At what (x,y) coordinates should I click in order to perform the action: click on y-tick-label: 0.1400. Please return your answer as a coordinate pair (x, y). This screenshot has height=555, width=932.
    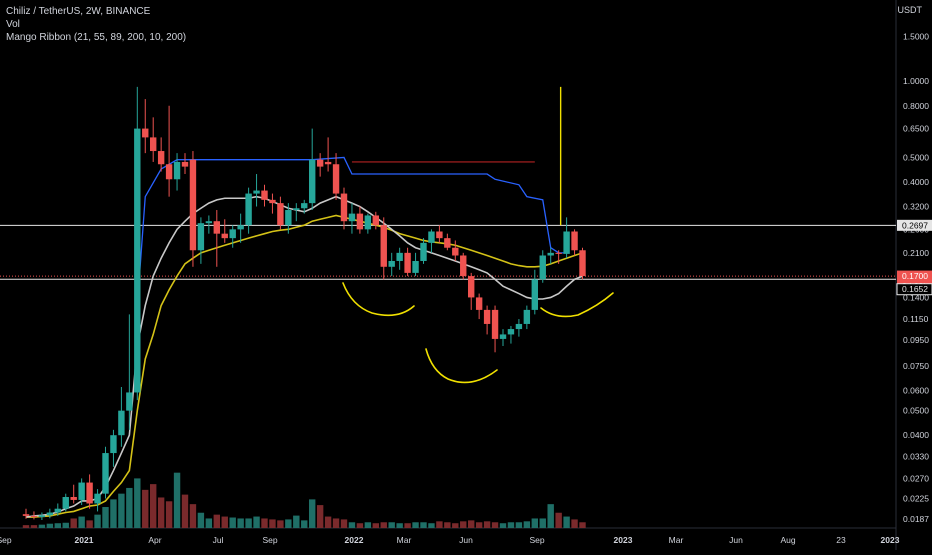
    Looking at the image, I should click on (916, 297).